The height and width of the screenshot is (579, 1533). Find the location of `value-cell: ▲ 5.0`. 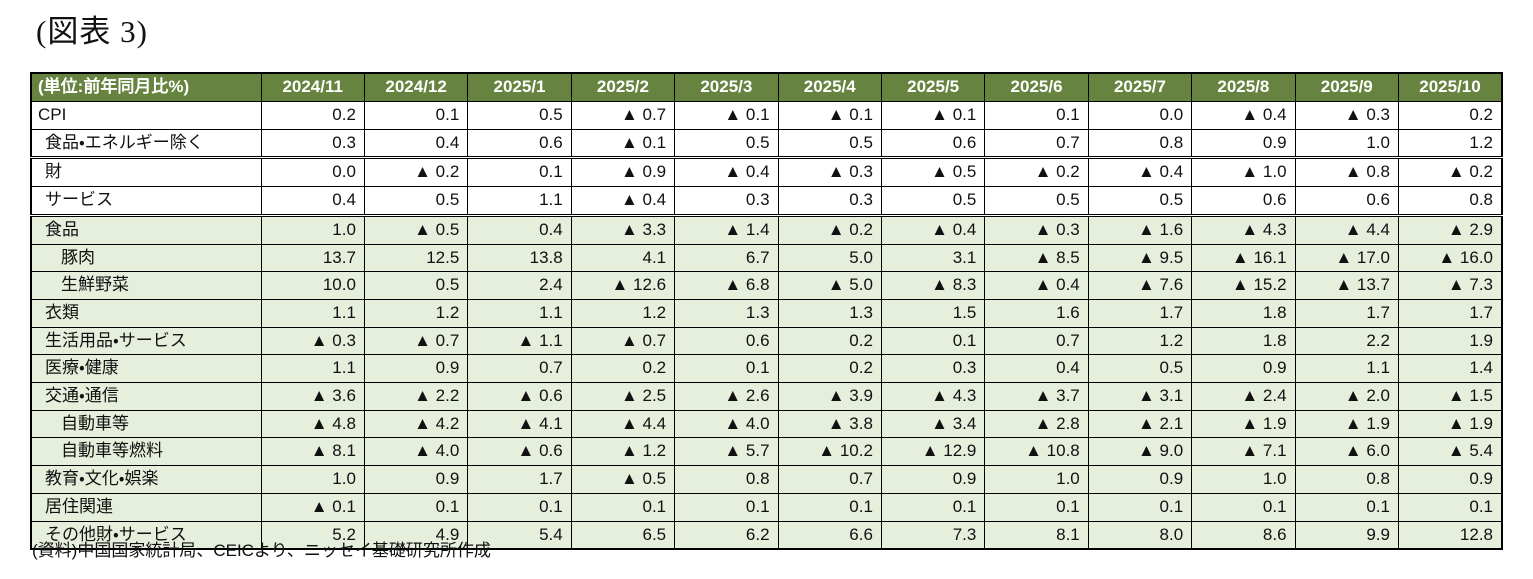

value-cell: ▲ 5.0 is located at coordinates (829, 285).